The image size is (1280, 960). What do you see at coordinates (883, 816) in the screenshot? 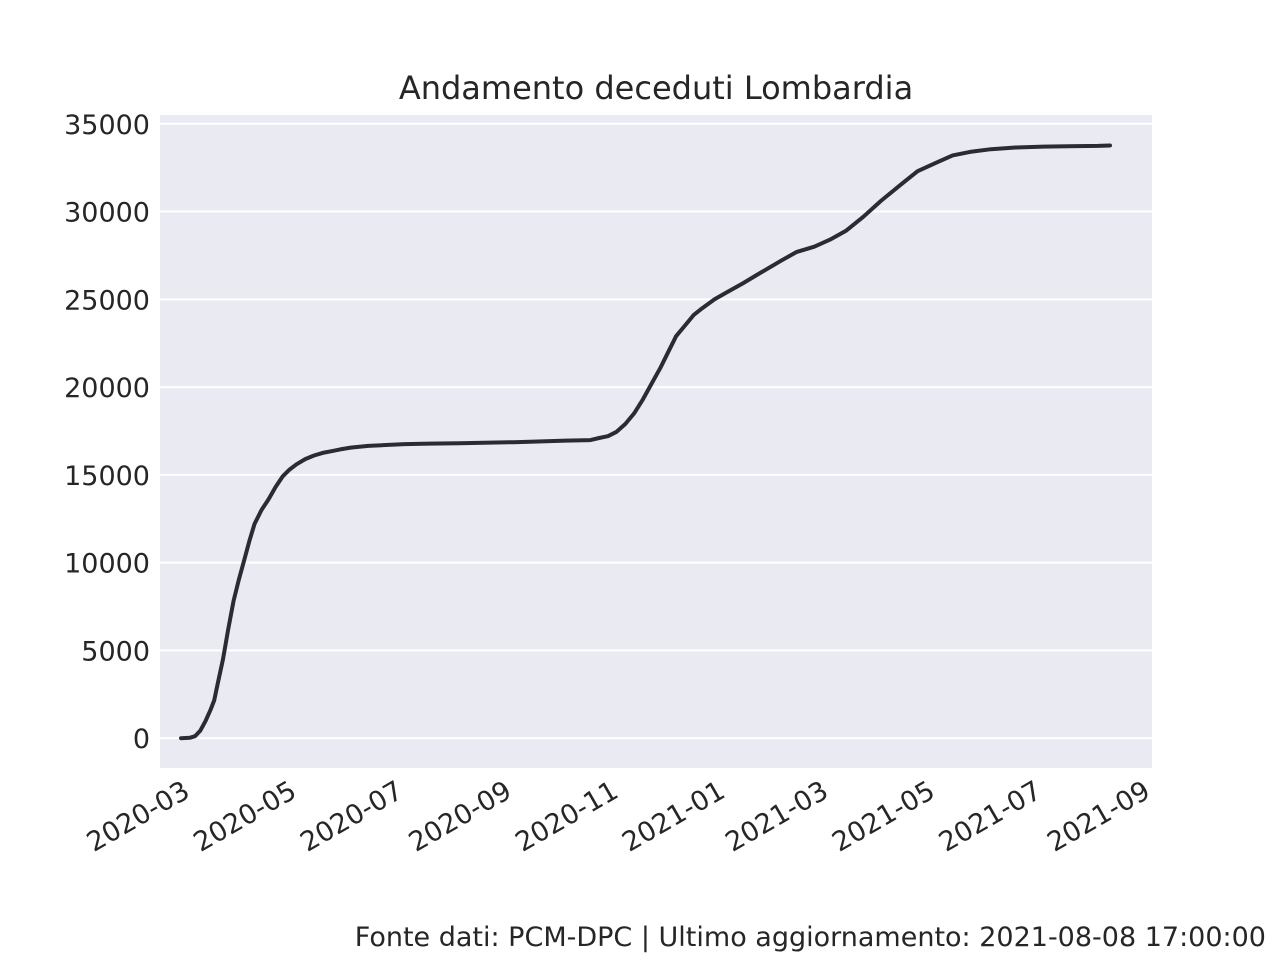
I see `x-tick-label: 2021-05` at bounding box center [883, 816].